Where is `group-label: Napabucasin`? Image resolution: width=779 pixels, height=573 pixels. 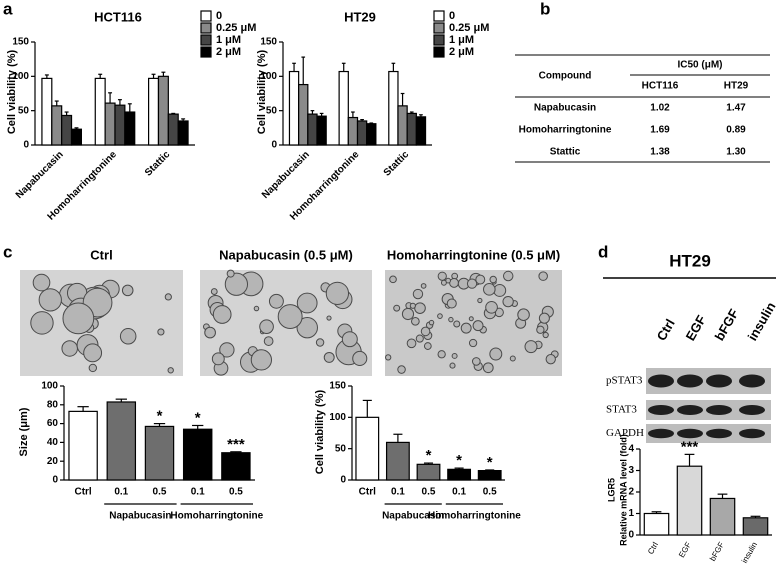 group-label: Napabucasin is located at coordinates (140, 516).